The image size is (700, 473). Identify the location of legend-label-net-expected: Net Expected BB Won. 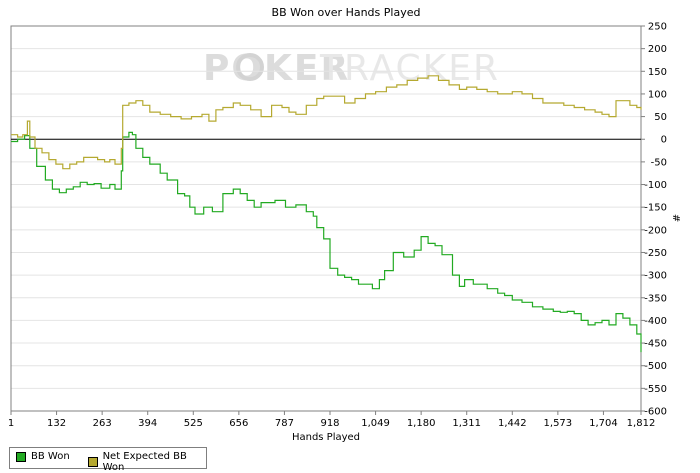
(144, 462).